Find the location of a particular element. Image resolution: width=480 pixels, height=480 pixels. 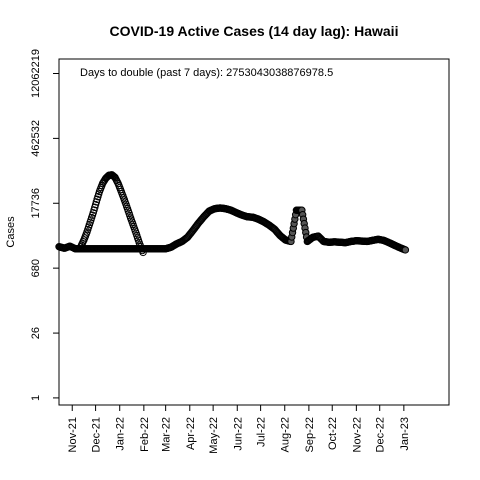

x-tick-label: Jan-22 is located at coordinates (121, 434).